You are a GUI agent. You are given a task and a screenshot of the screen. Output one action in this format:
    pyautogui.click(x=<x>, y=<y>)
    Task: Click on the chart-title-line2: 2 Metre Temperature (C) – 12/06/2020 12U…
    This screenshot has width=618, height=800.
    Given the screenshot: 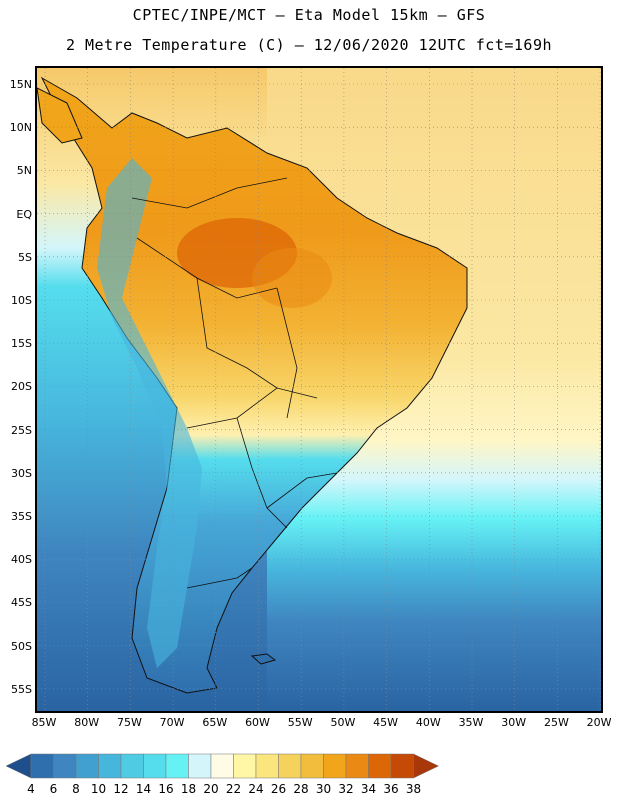 What is the action you would take?
    pyautogui.click(x=309, y=45)
    